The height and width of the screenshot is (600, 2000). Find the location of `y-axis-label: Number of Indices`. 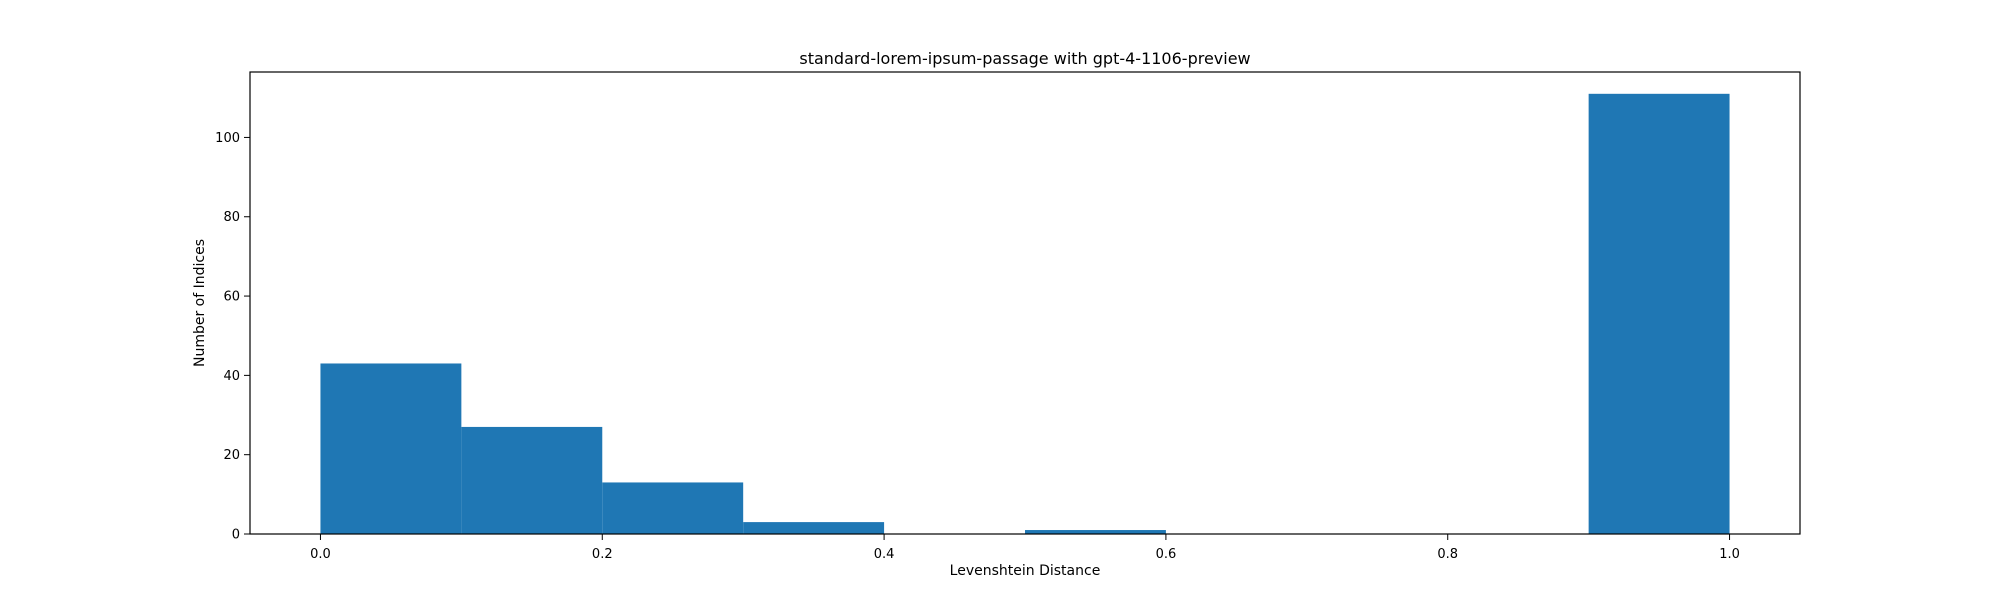

y-axis-label: Number of Indices is located at coordinates (200, 303).